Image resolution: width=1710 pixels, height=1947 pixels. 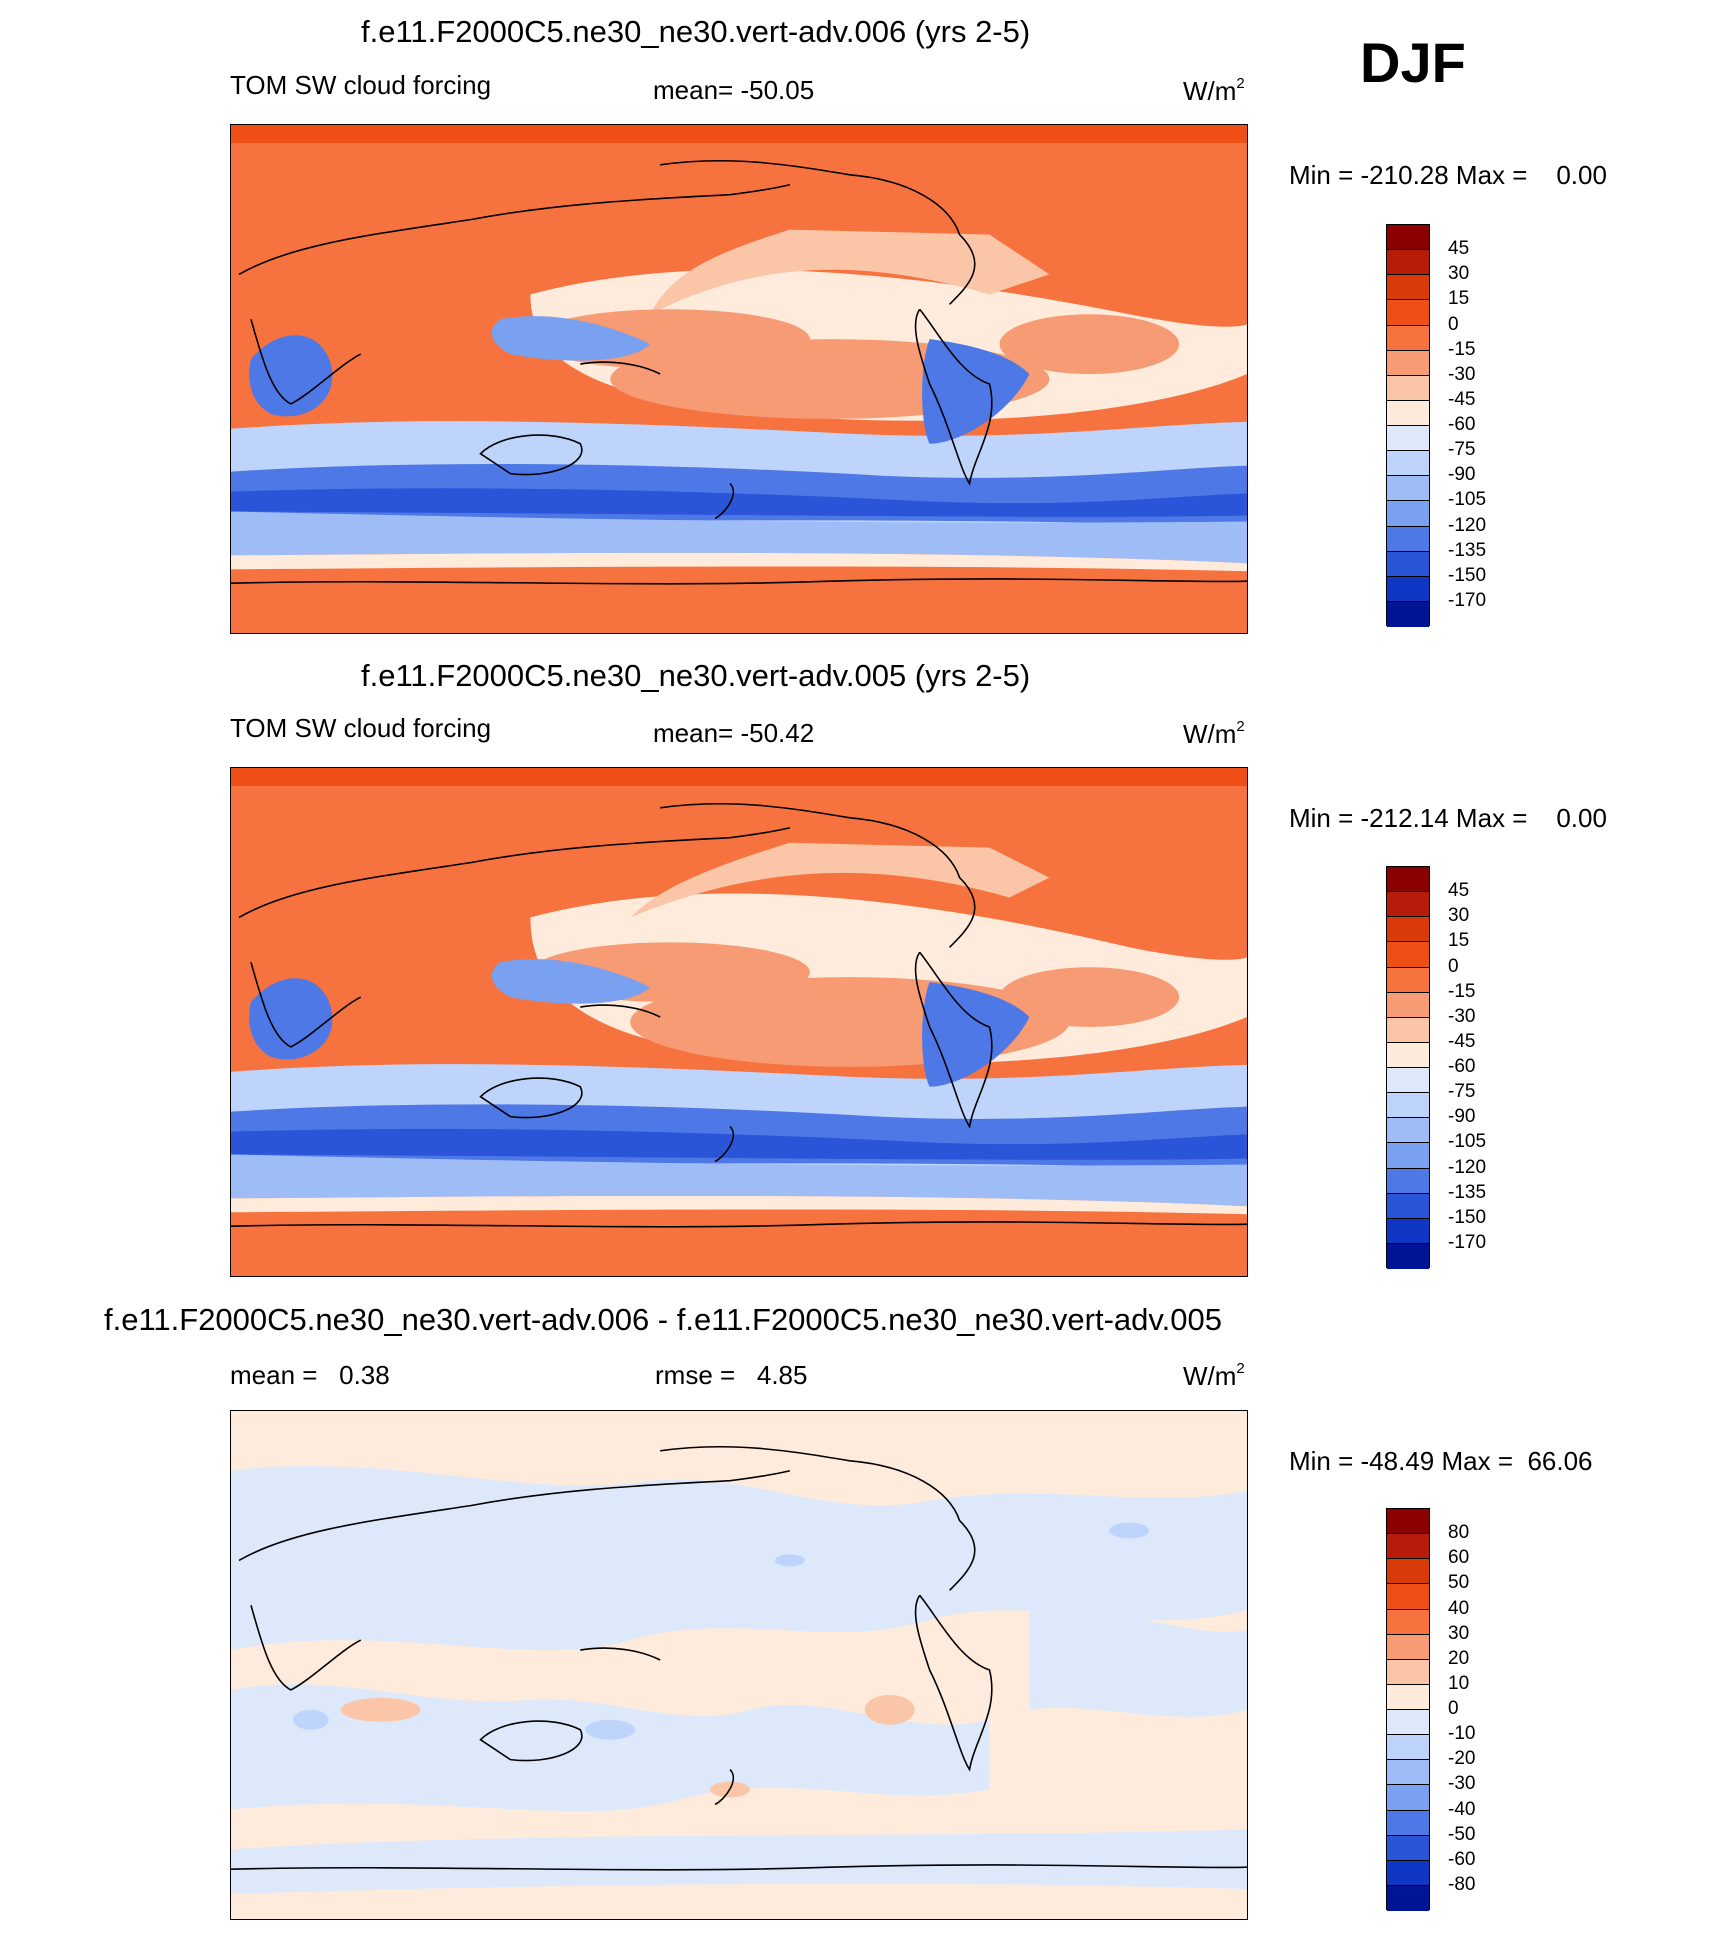 I want to click on panel-3-colorbar, so click(x=1408, y=1709).